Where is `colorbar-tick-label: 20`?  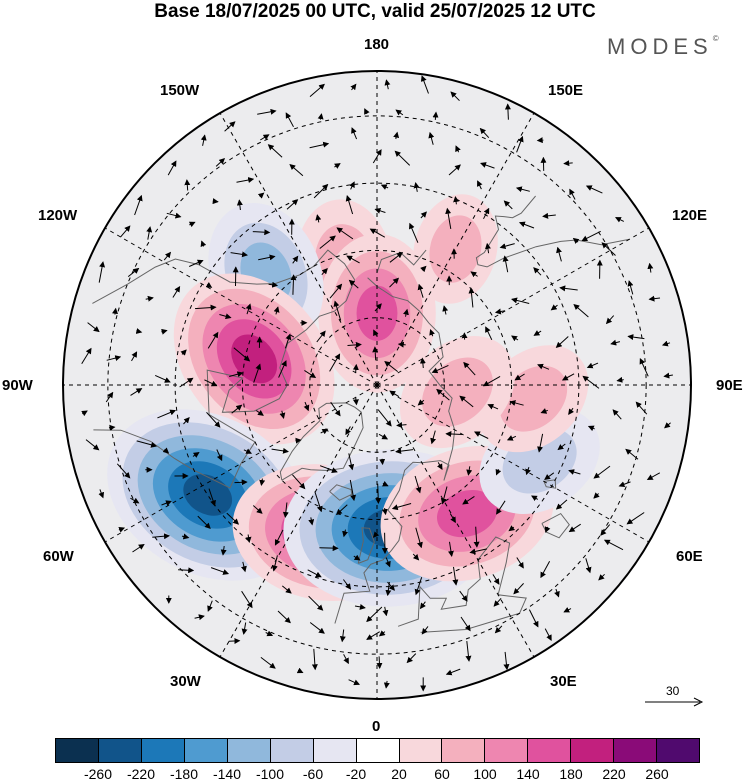 colorbar-tick-label: 20 is located at coordinates (399, 774).